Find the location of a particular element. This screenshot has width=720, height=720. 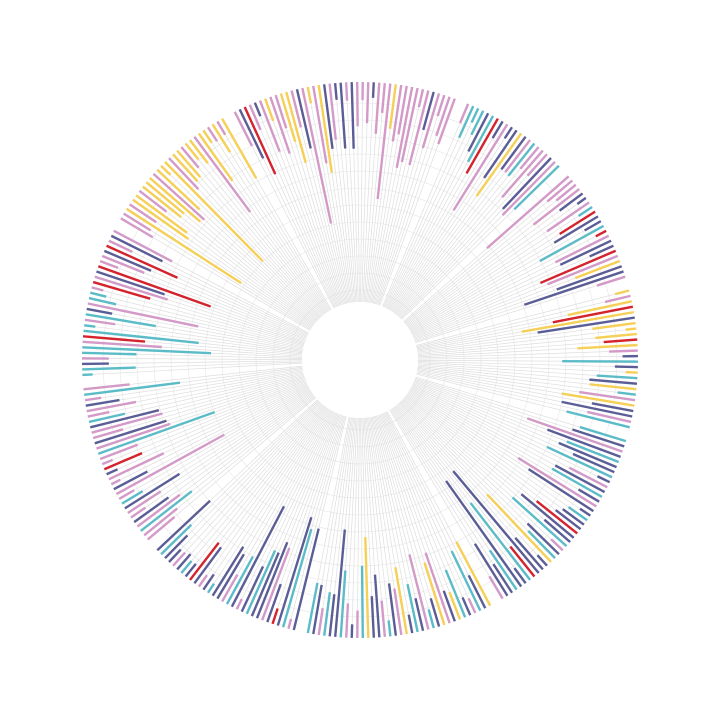

grid-circle is located at coordinates (360, 360).